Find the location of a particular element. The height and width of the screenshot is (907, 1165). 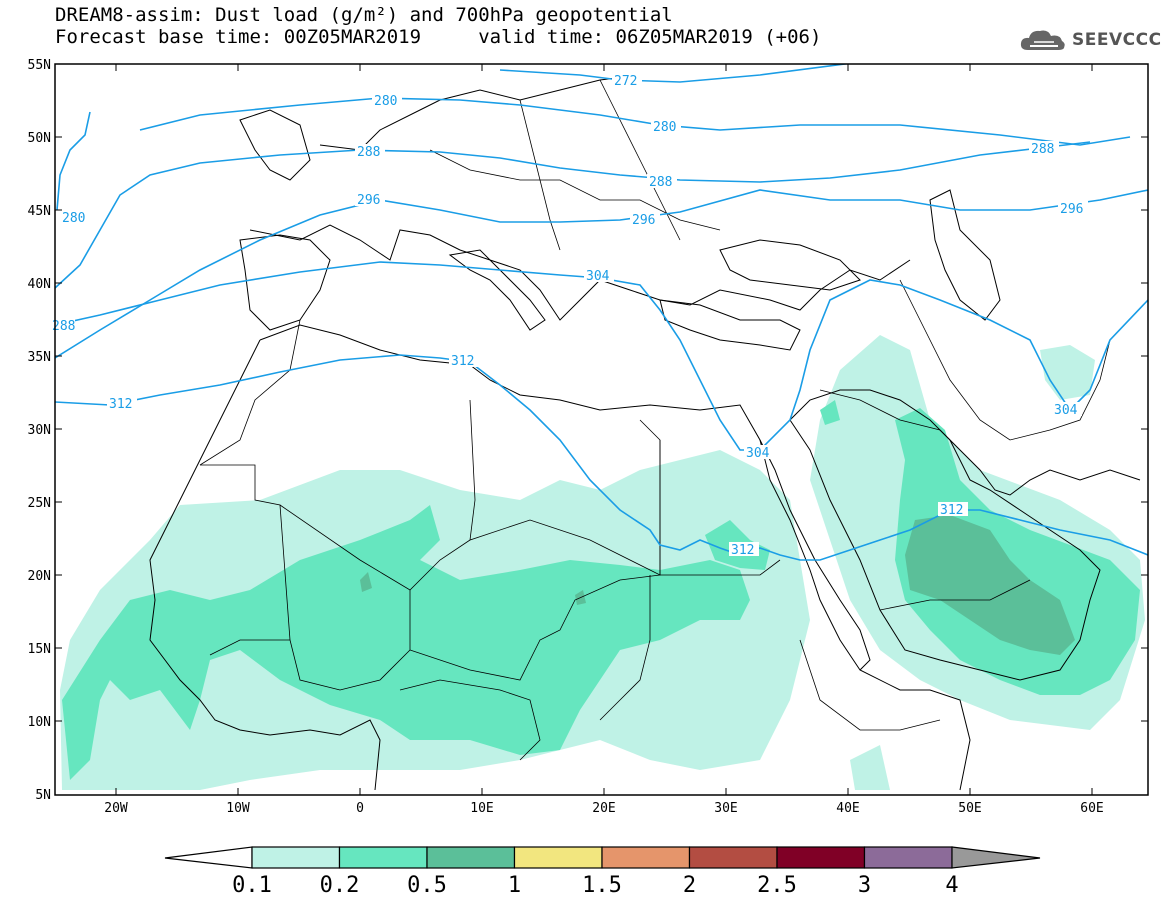

iberia-coast is located at coordinates (285, 282).